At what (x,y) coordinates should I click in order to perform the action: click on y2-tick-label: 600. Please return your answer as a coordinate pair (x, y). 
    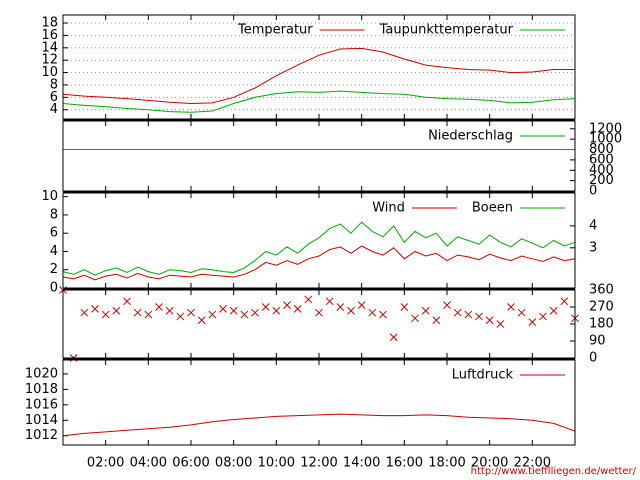
    Looking at the image, I should click on (601, 159).